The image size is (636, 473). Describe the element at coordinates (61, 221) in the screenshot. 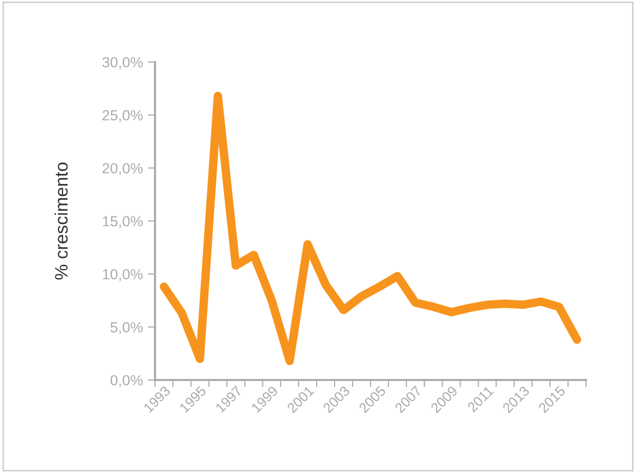

I see `y-axis-title: % crescimento` at that location.